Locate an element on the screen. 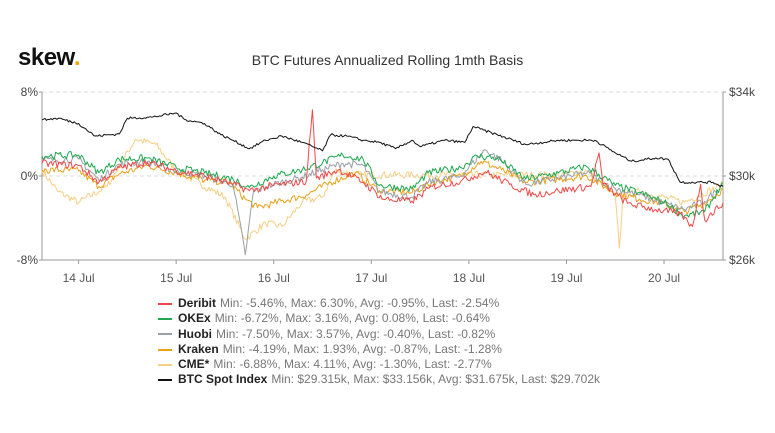 This screenshot has height=433, width=775. series-line-okex is located at coordinates (382, 185).